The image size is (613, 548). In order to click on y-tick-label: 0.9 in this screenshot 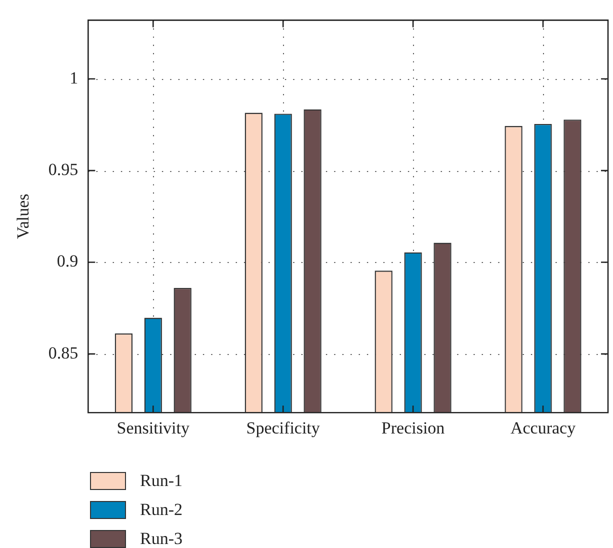, I will do `click(67, 261)`.